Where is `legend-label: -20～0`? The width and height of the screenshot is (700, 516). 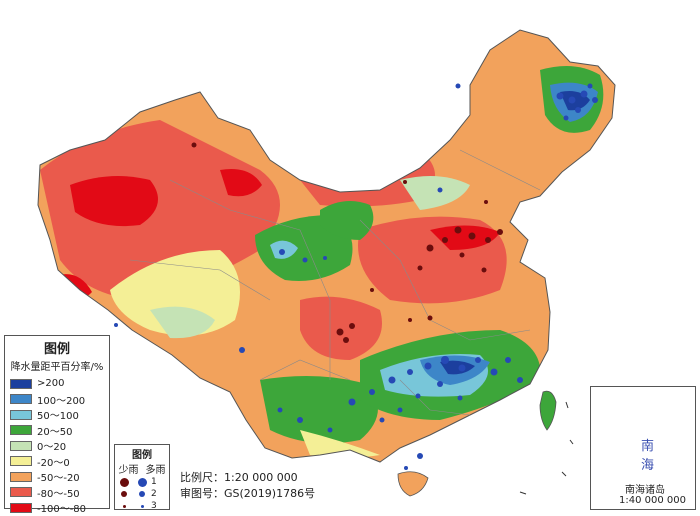
legend-label: -20～0 is located at coordinates (53, 463).